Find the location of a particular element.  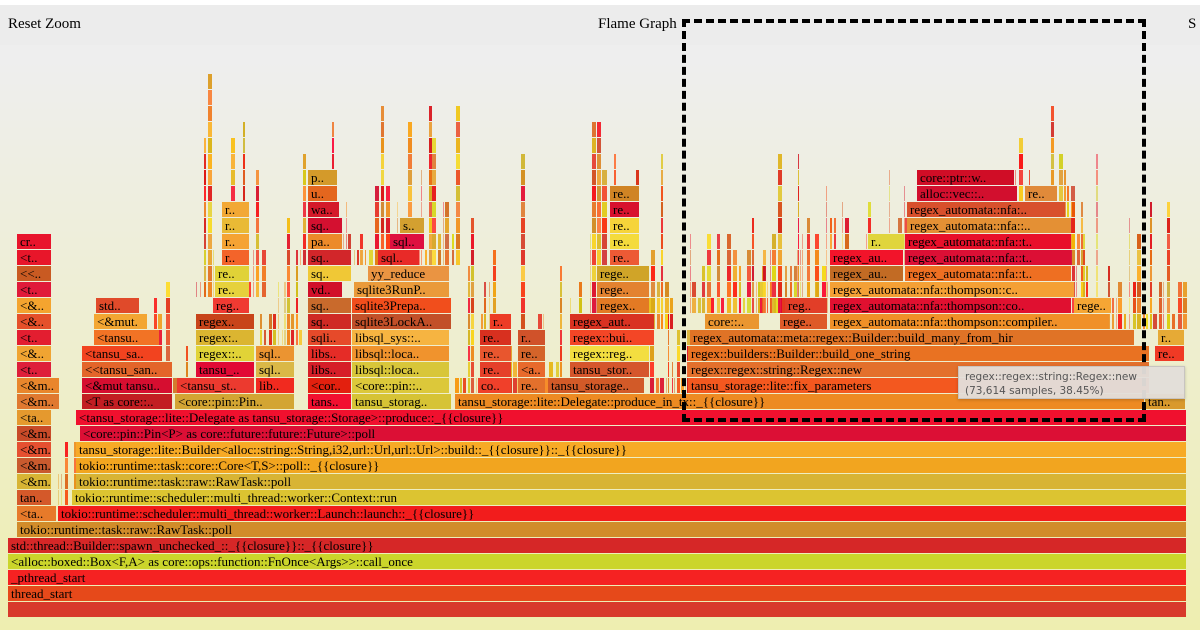

flame-frame: tansu_.. is located at coordinates (225, 369).